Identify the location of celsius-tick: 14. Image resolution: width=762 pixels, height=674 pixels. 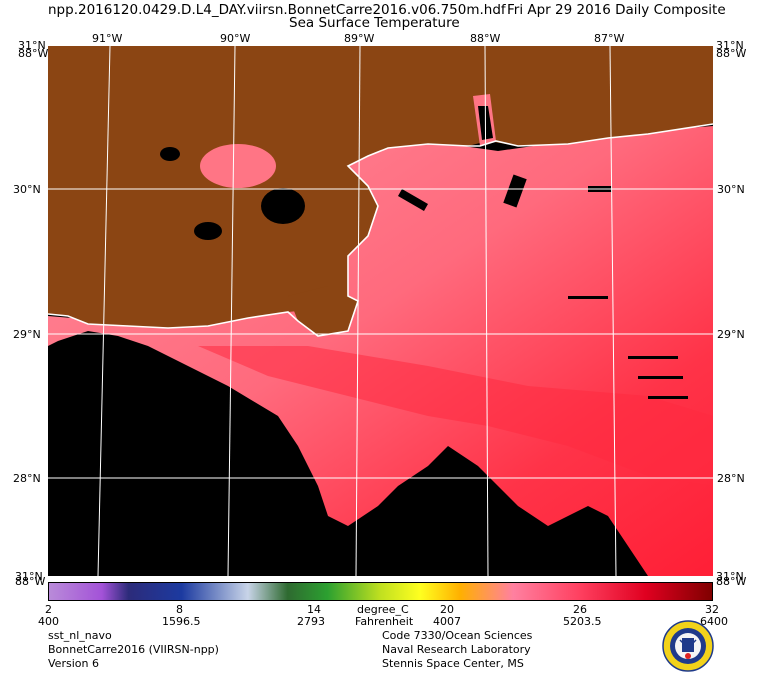
(314, 609).